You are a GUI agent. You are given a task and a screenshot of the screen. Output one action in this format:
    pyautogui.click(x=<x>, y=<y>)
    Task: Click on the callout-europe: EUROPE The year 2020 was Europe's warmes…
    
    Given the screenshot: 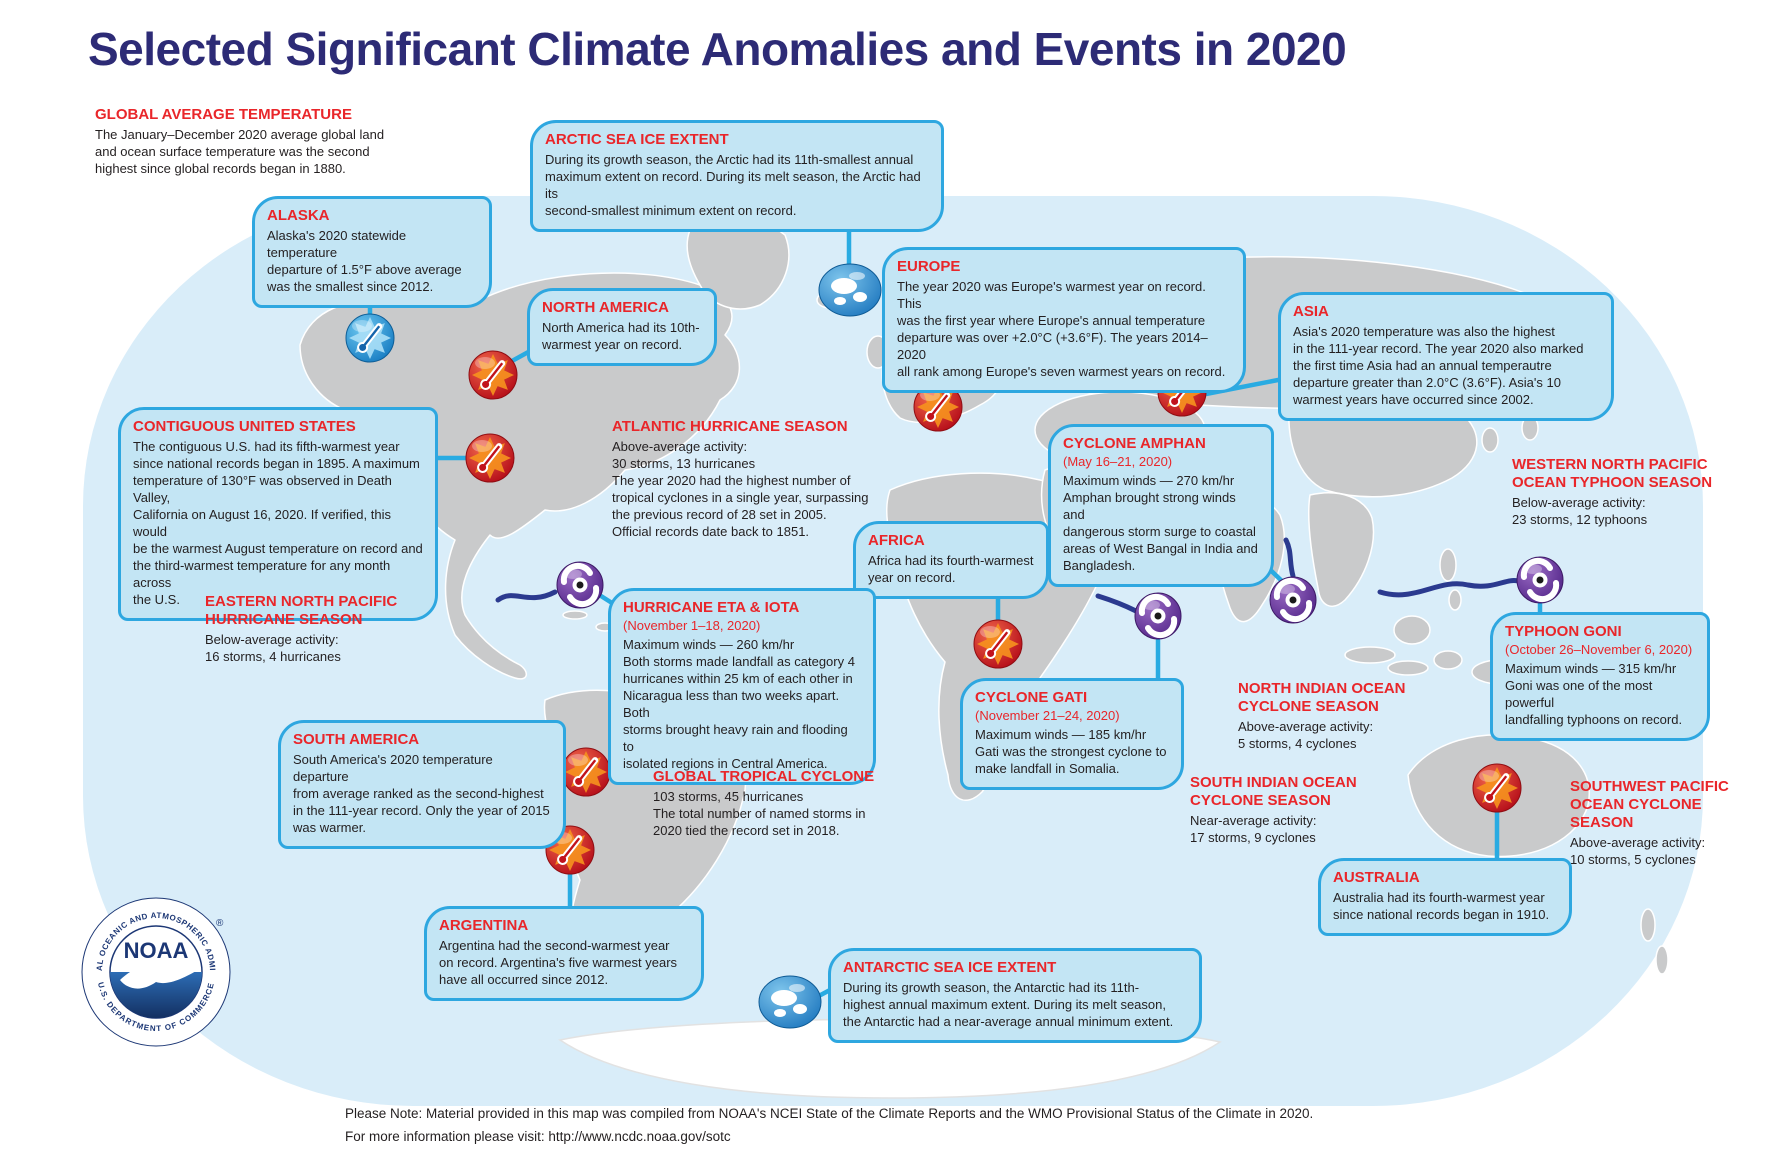 What is the action you would take?
    pyautogui.click(x=1064, y=320)
    